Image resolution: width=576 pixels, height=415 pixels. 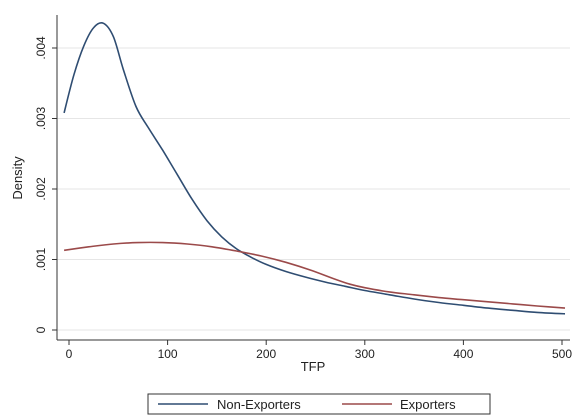 What do you see at coordinates (428, 404) in the screenshot?
I see `legend-label-exporters: Exporters` at bounding box center [428, 404].